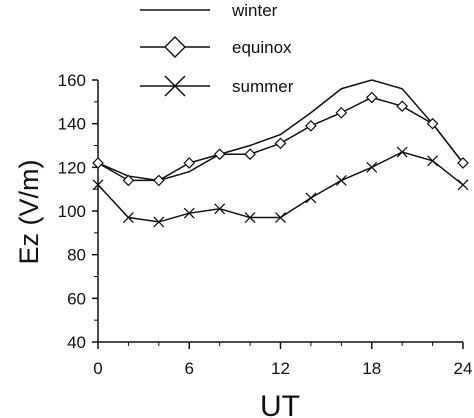 The height and width of the screenshot is (418, 474). What do you see at coordinates (76, 255) in the screenshot?
I see `y-tick-label: 80` at bounding box center [76, 255].